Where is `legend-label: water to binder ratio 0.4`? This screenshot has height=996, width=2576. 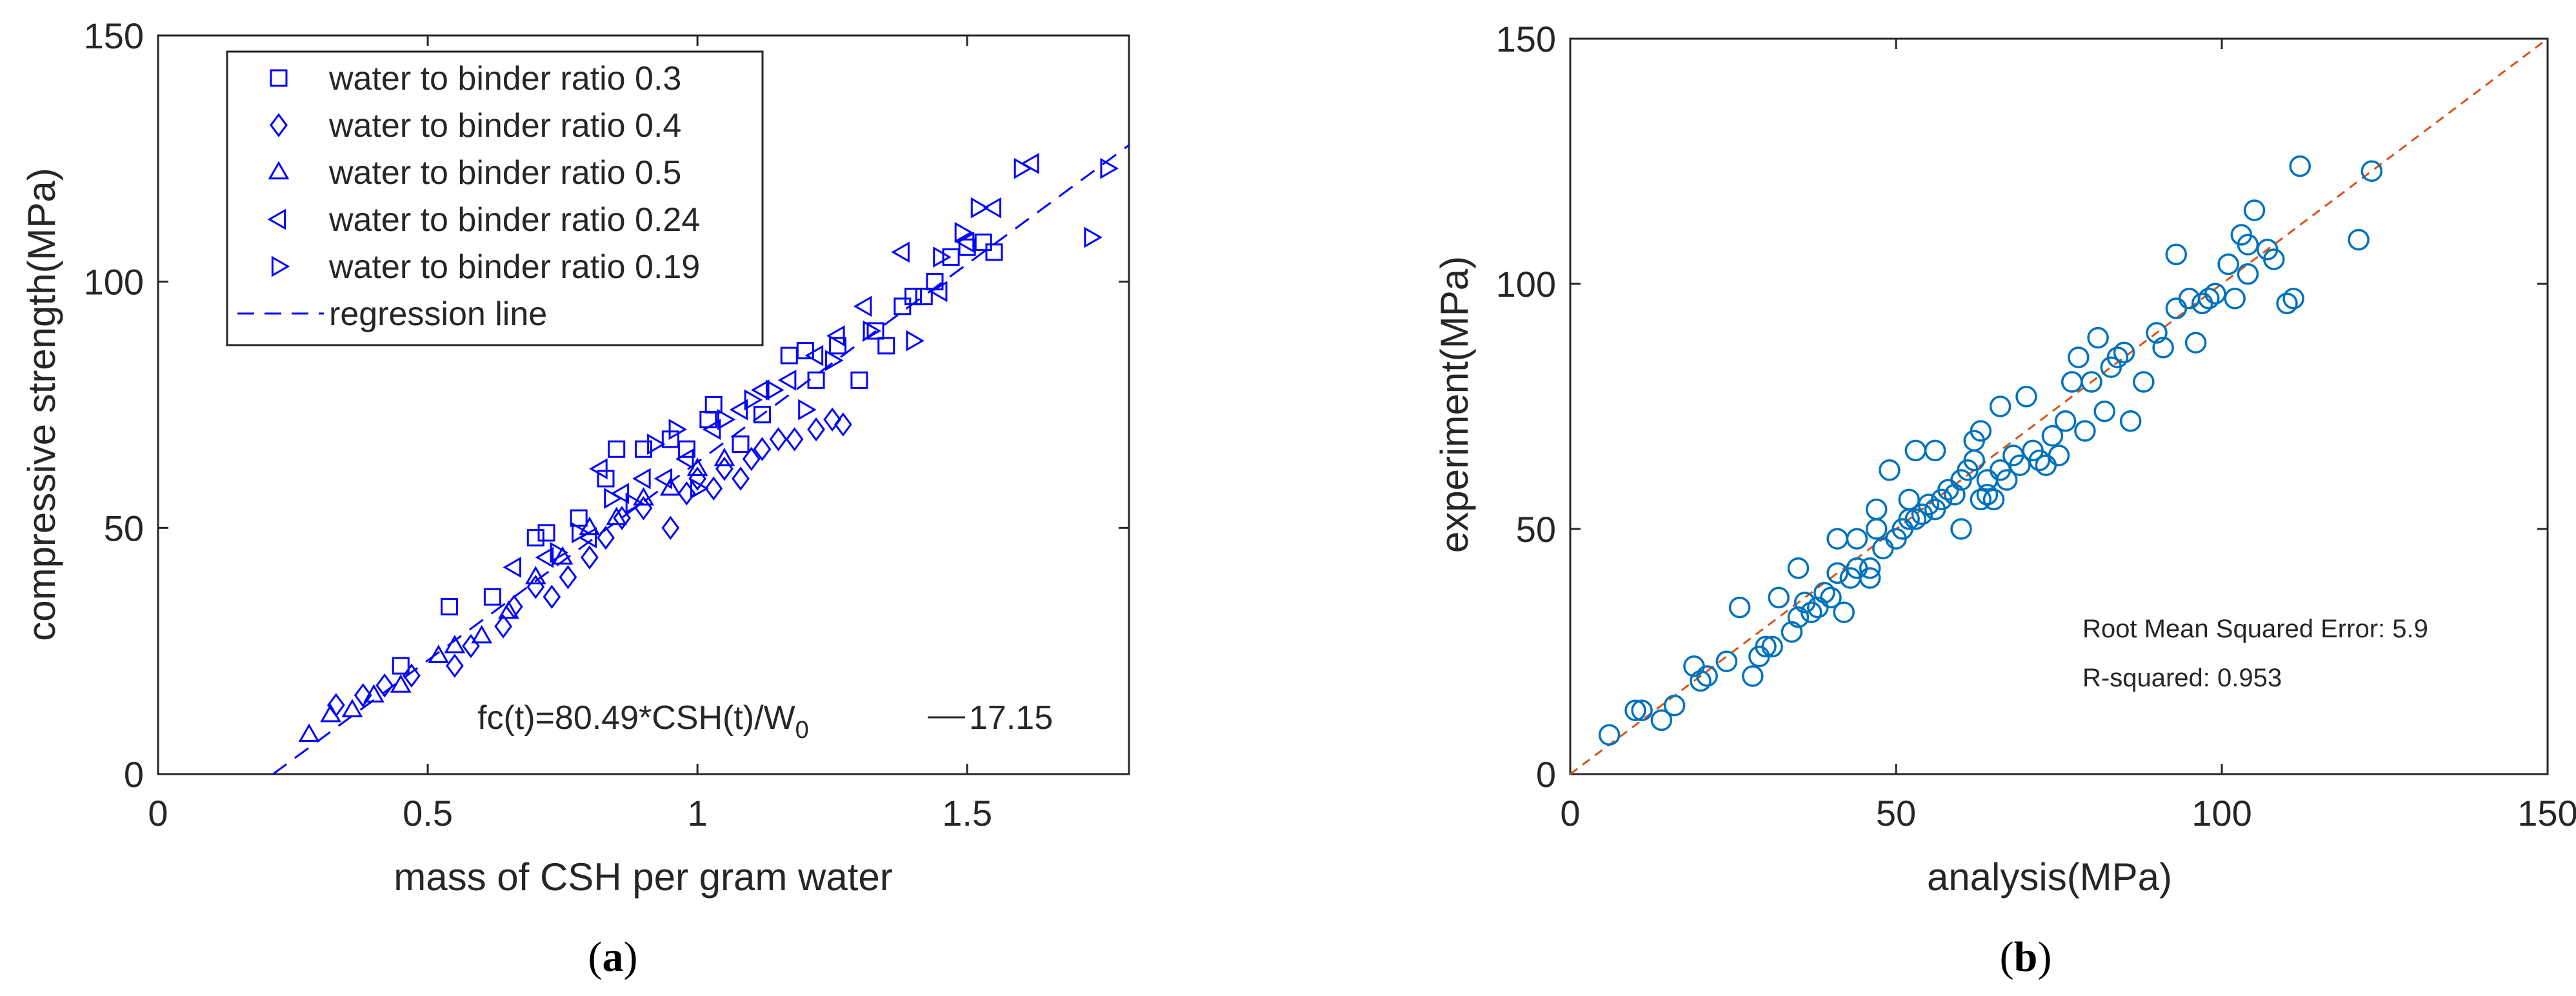 legend-label: water to binder ratio 0.4 is located at coordinates (504, 125).